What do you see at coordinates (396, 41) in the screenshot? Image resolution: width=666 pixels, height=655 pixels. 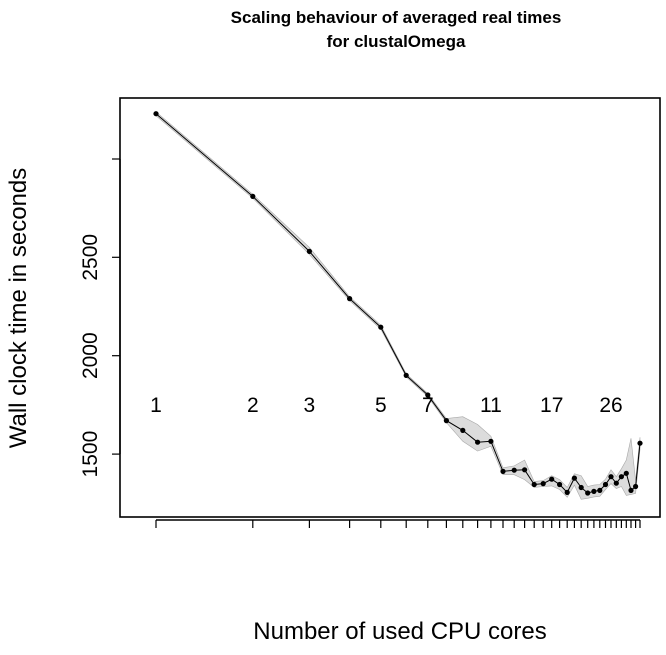 I see `chart-title-line-2: for clustalOmega` at bounding box center [396, 41].